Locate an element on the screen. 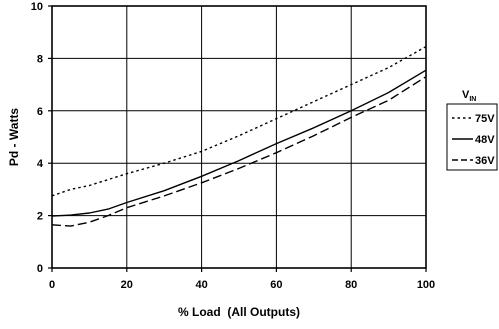 This screenshot has height=329, width=499. y-tick-label: 2 is located at coordinates (40, 217).